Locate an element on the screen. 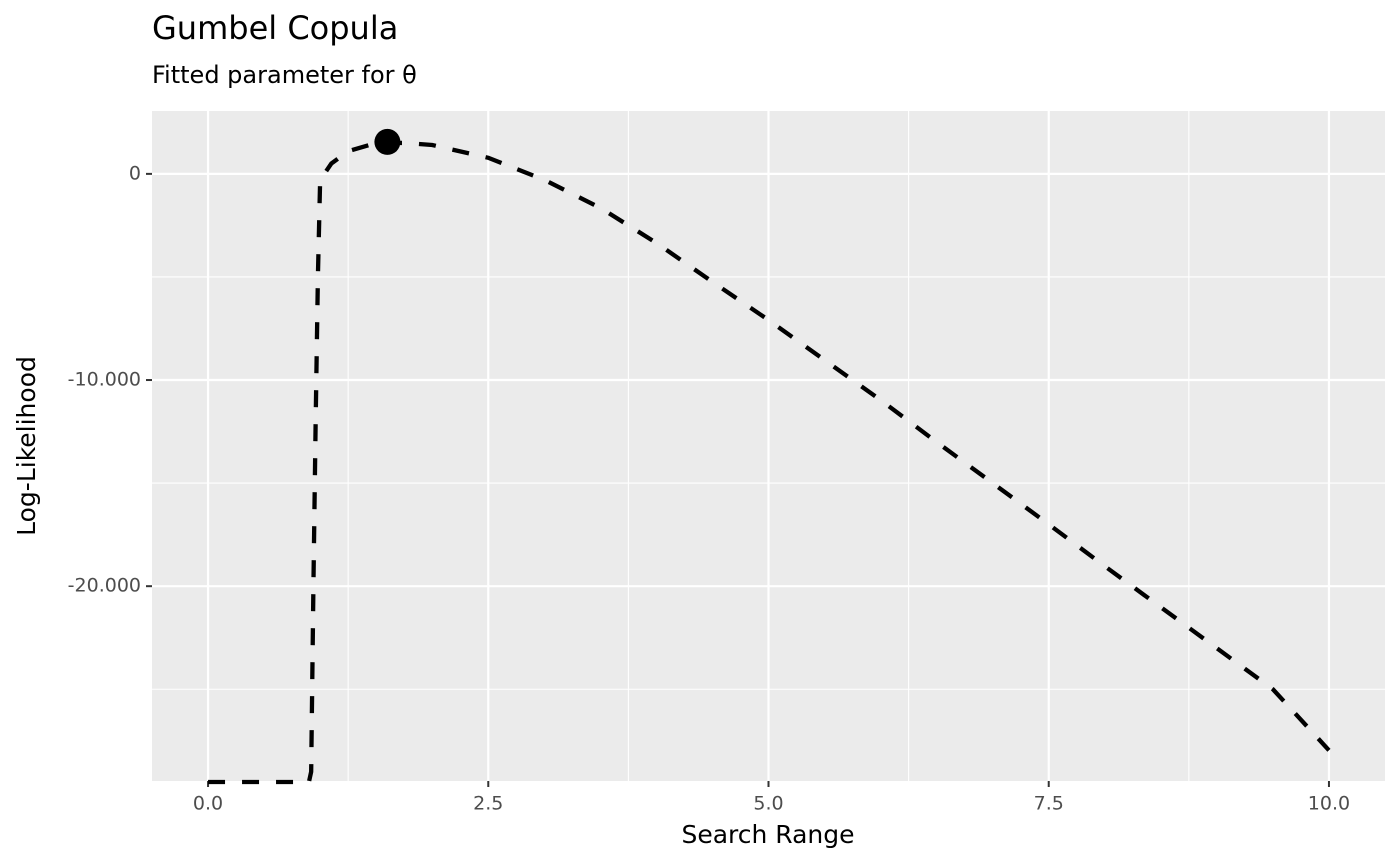 The image size is (1400, 866). y-tick-label: 0 is located at coordinates (135, 173).